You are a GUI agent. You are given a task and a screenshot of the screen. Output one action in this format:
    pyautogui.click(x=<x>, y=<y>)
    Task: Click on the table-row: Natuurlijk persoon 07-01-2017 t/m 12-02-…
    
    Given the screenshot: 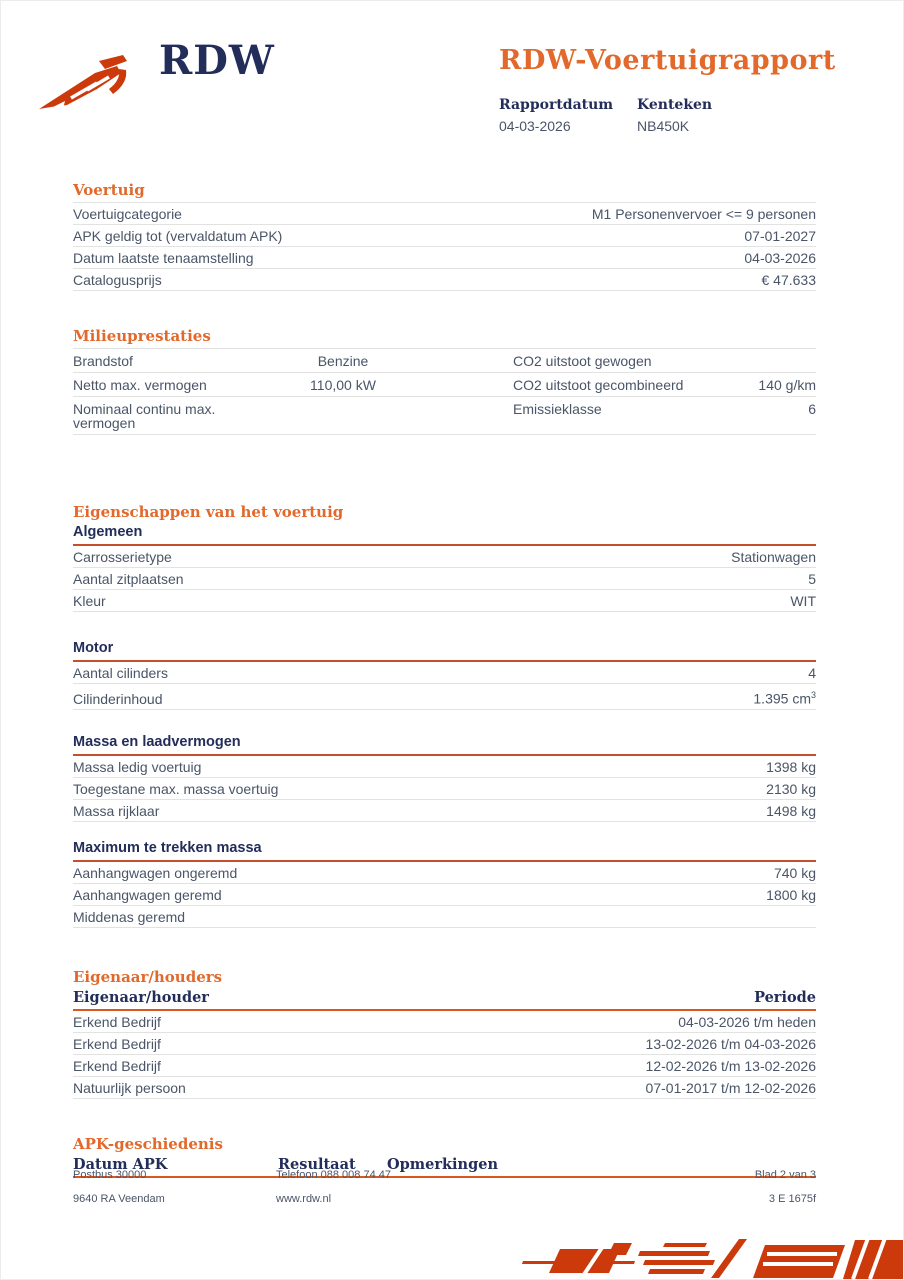 What is the action you would take?
    pyautogui.click(x=444, y=1088)
    